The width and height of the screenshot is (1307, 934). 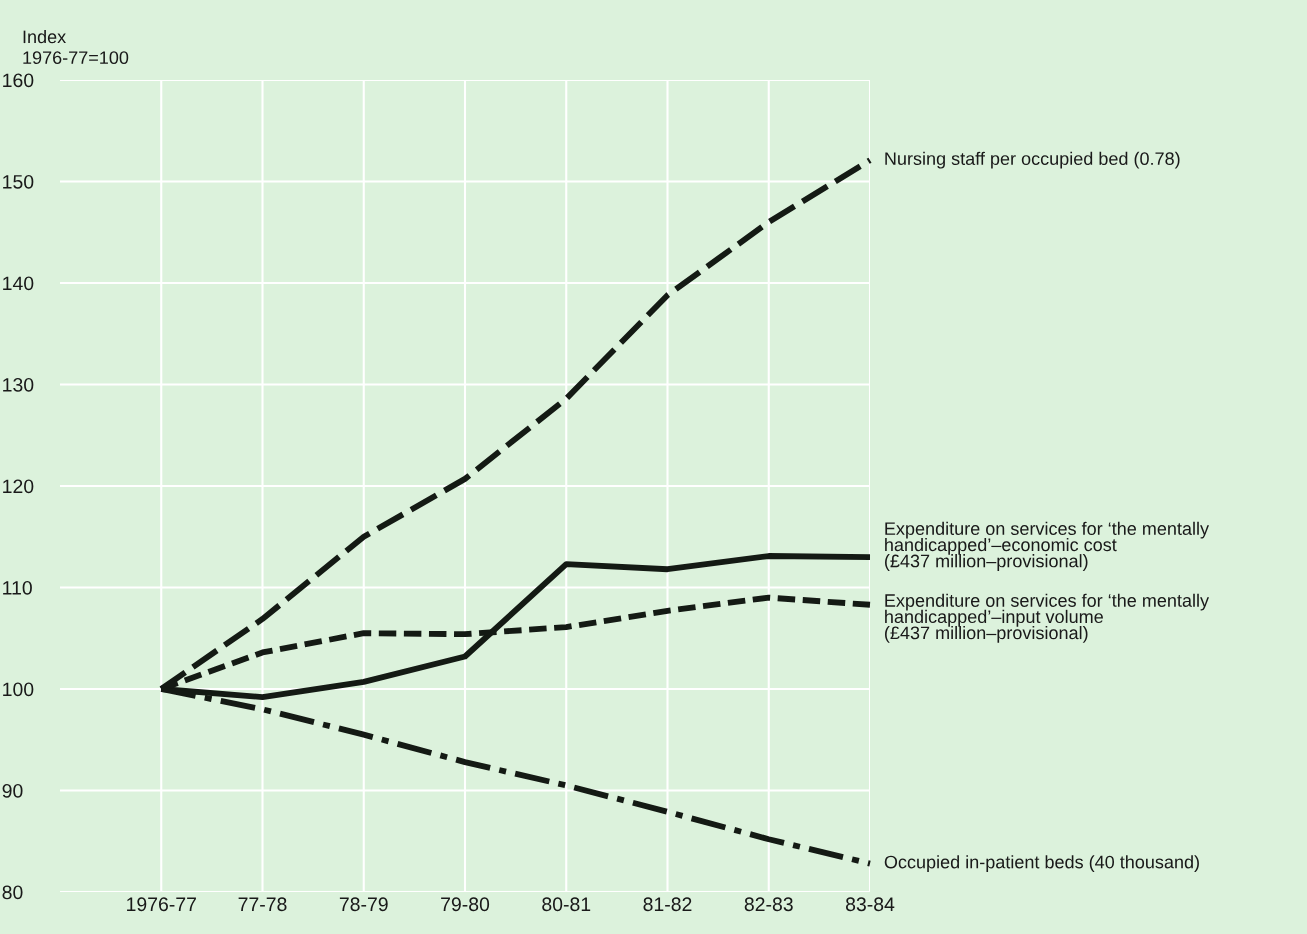 What do you see at coordinates (18, 181) in the screenshot?
I see `y-tick-label: 150` at bounding box center [18, 181].